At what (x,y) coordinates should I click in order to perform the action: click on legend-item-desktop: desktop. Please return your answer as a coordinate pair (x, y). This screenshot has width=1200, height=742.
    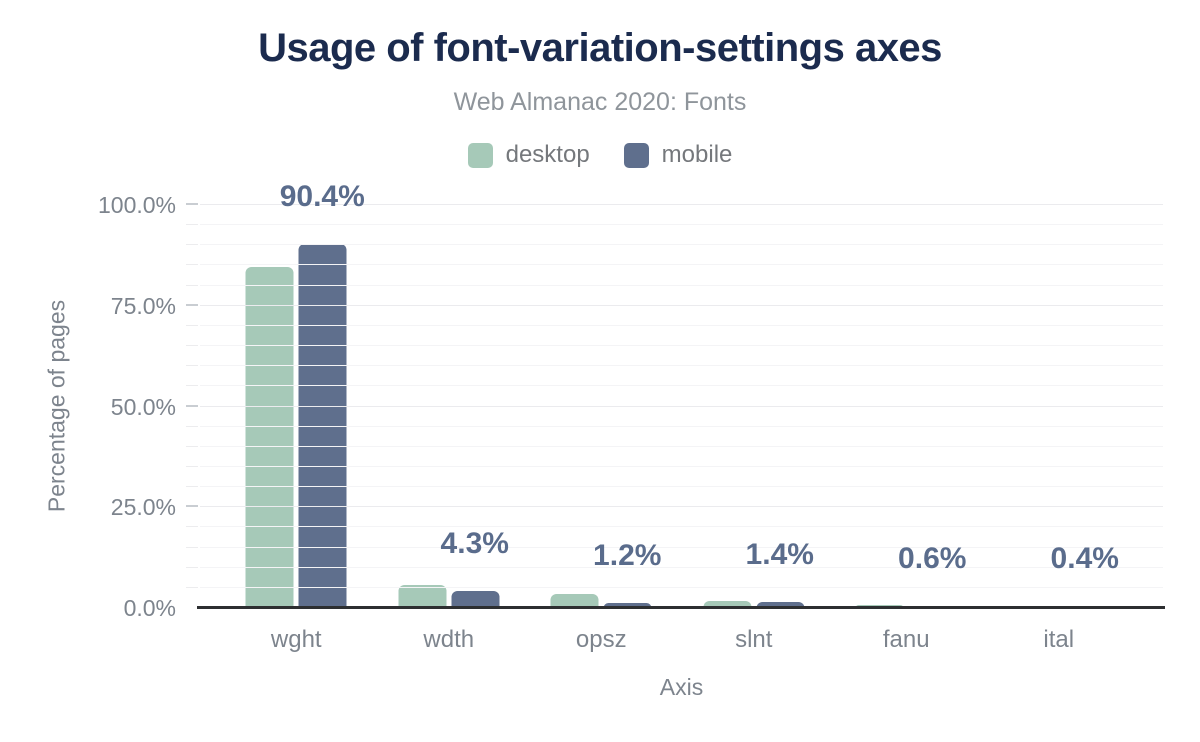
    Looking at the image, I should click on (528, 155).